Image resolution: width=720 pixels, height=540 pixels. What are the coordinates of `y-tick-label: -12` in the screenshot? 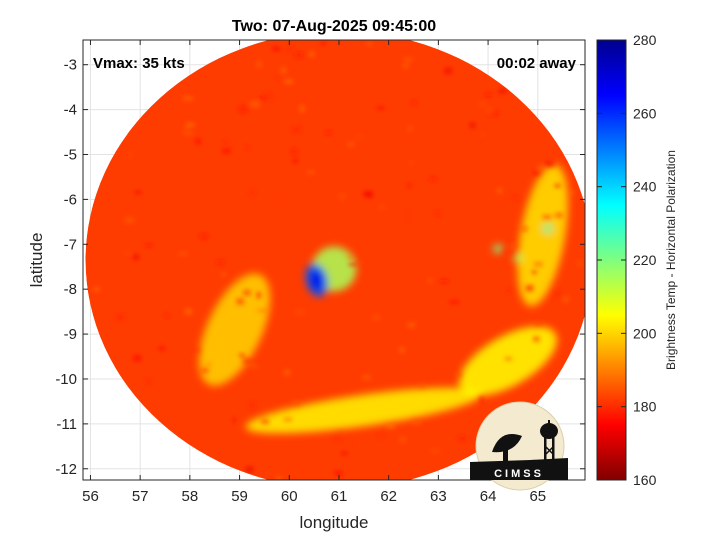 It's located at (66, 469).